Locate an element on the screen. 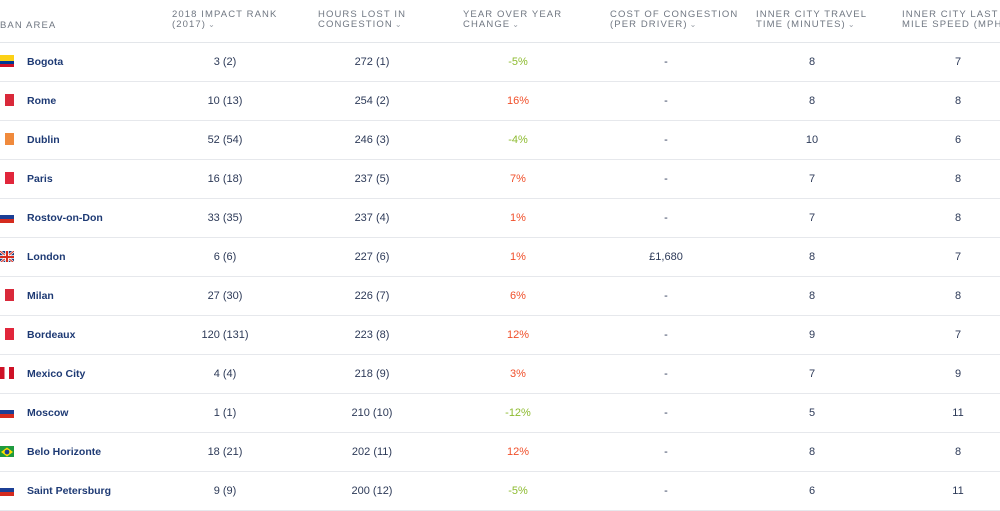 This screenshot has height=511, width=1000. table-row: Milan 27 (30) 226 (7) 6% - 8 8 is located at coordinates (500, 296).